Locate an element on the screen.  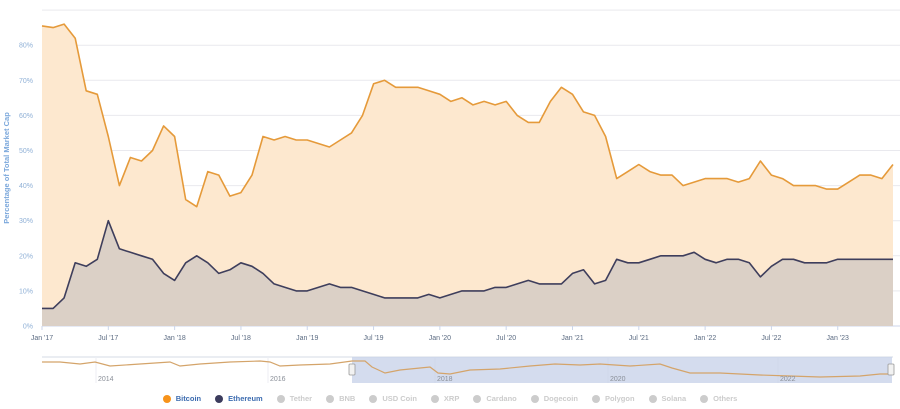
legend-item-cardano: Cardano is located at coordinates (495, 398).